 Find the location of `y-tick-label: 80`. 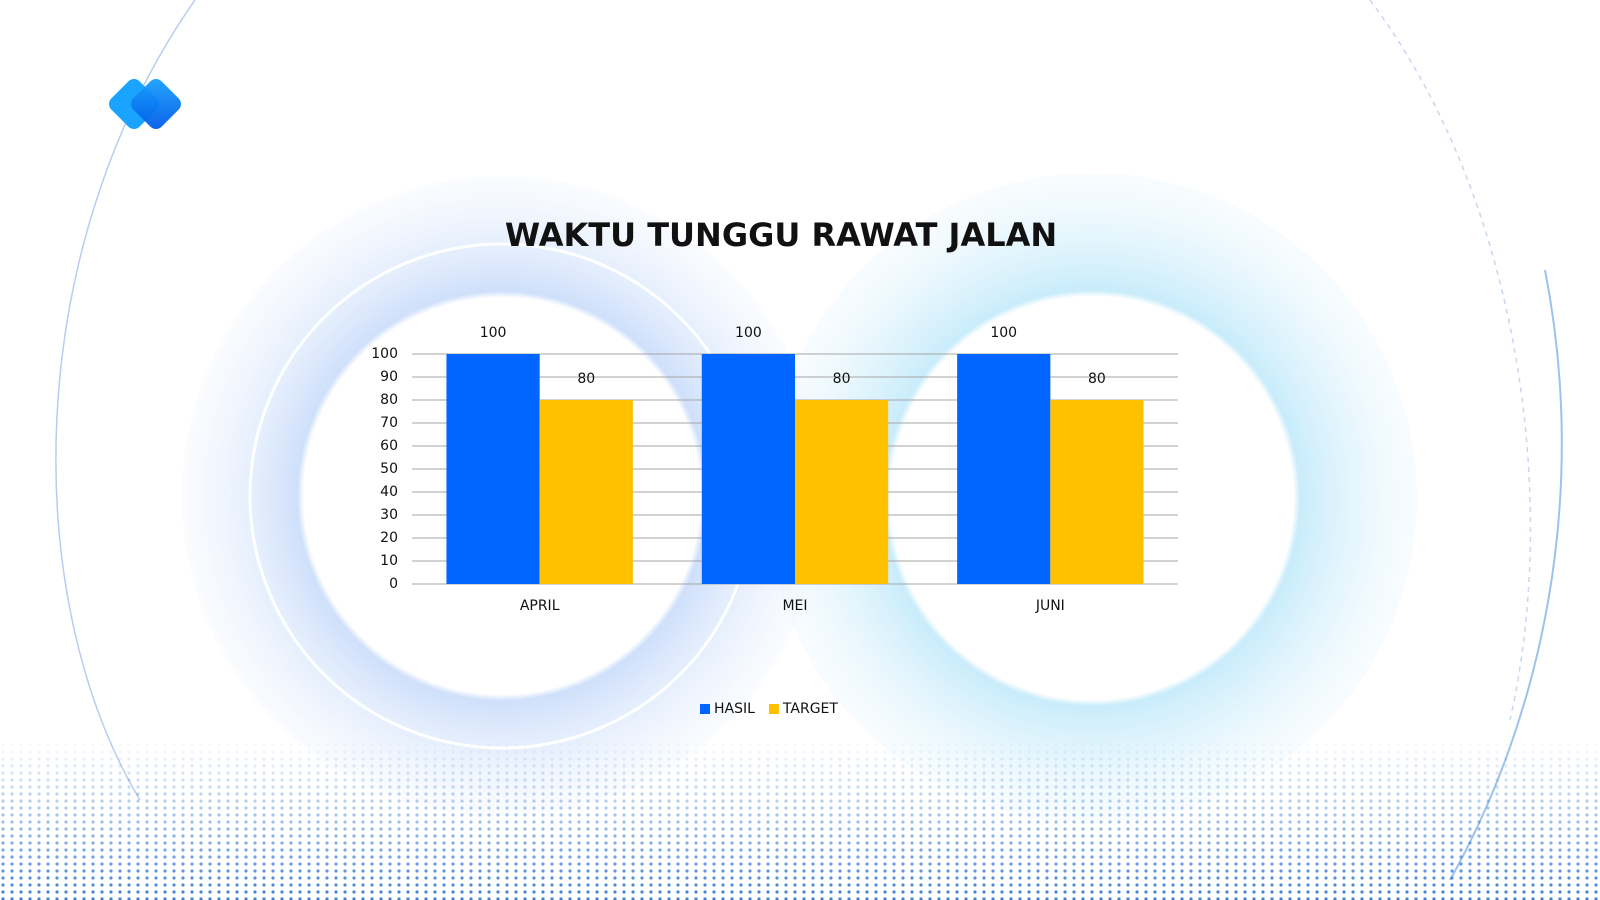

y-tick-label: 80 is located at coordinates (389, 400).